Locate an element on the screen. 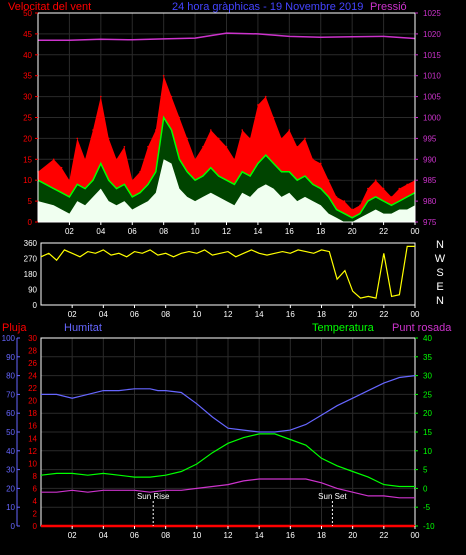 This screenshot has width=466, height=555. temp-y-tick-label: 10 is located at coordinates (427, 451).